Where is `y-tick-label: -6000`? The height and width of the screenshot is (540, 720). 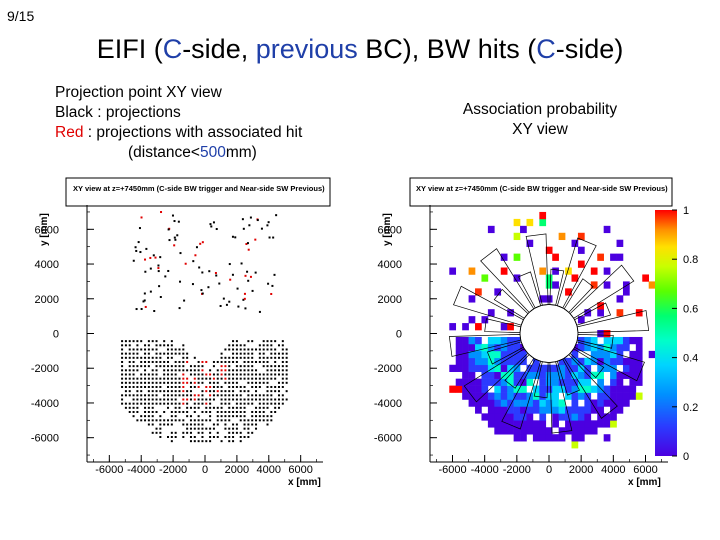 y-tick-label: -6000 is located at coordinates (388, 439).